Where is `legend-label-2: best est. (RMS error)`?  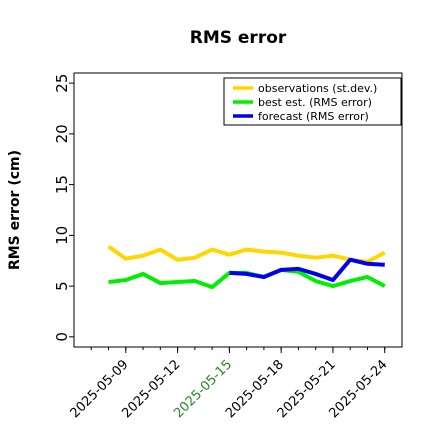 legend-label-2: best est. (RMS error) is located at coordinates (315, 102).